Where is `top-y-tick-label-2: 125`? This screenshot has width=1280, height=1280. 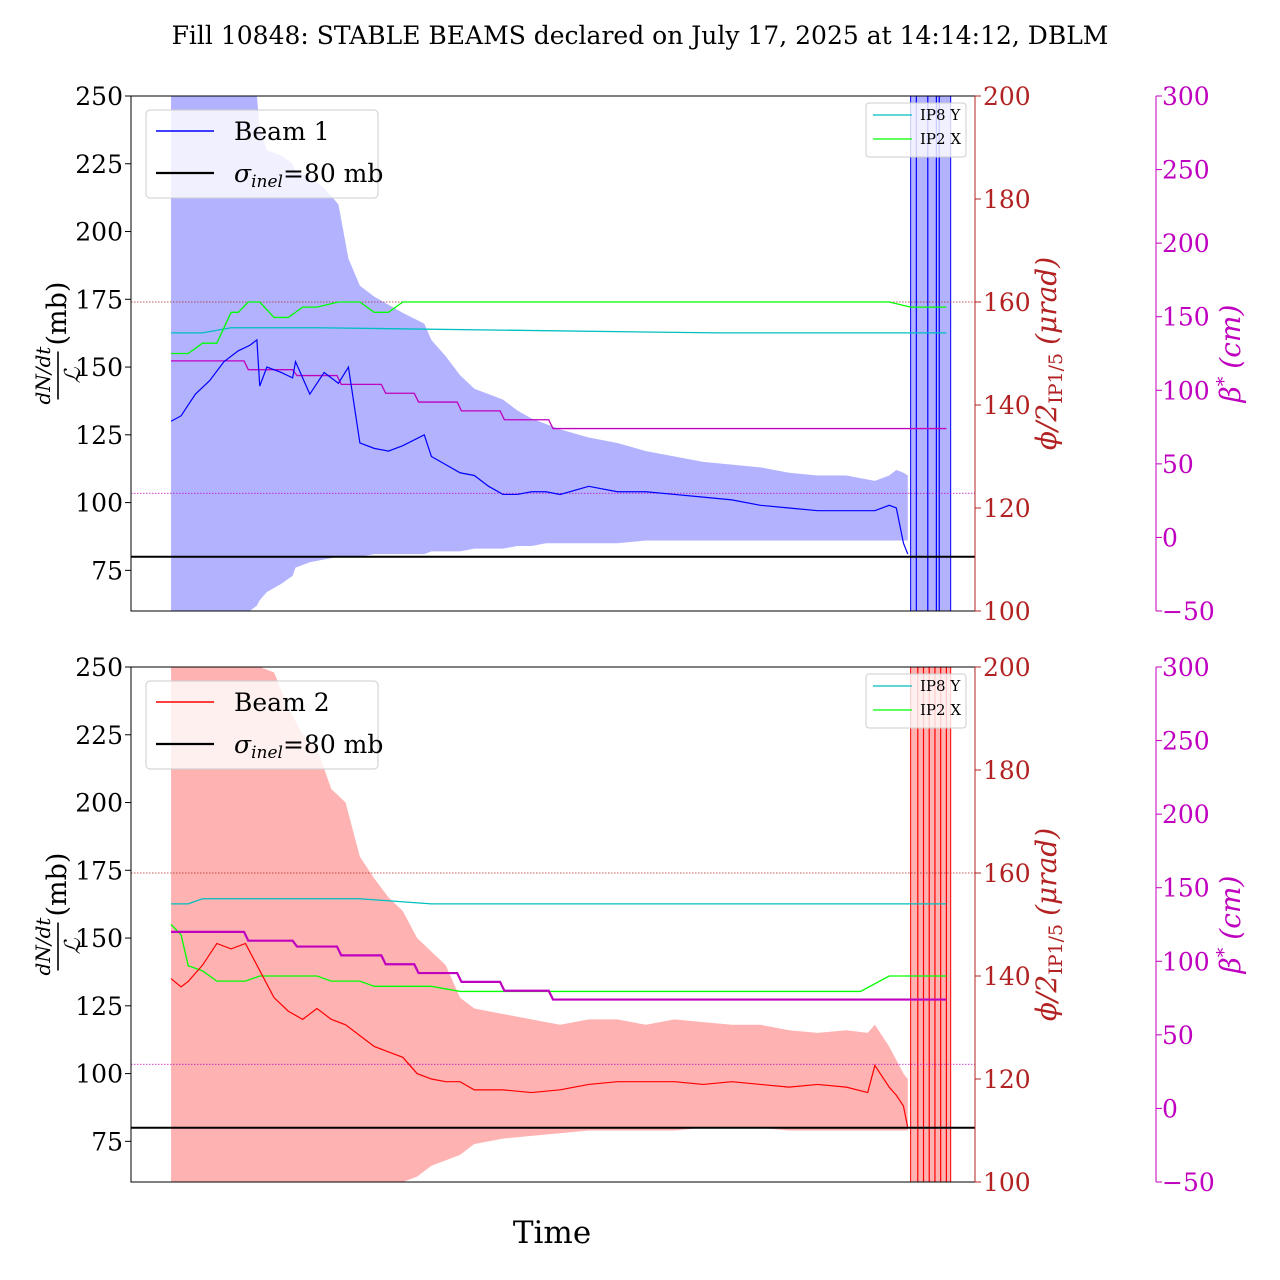
top-y-tick-label-2: 125 is located at coordinates (99, 435).